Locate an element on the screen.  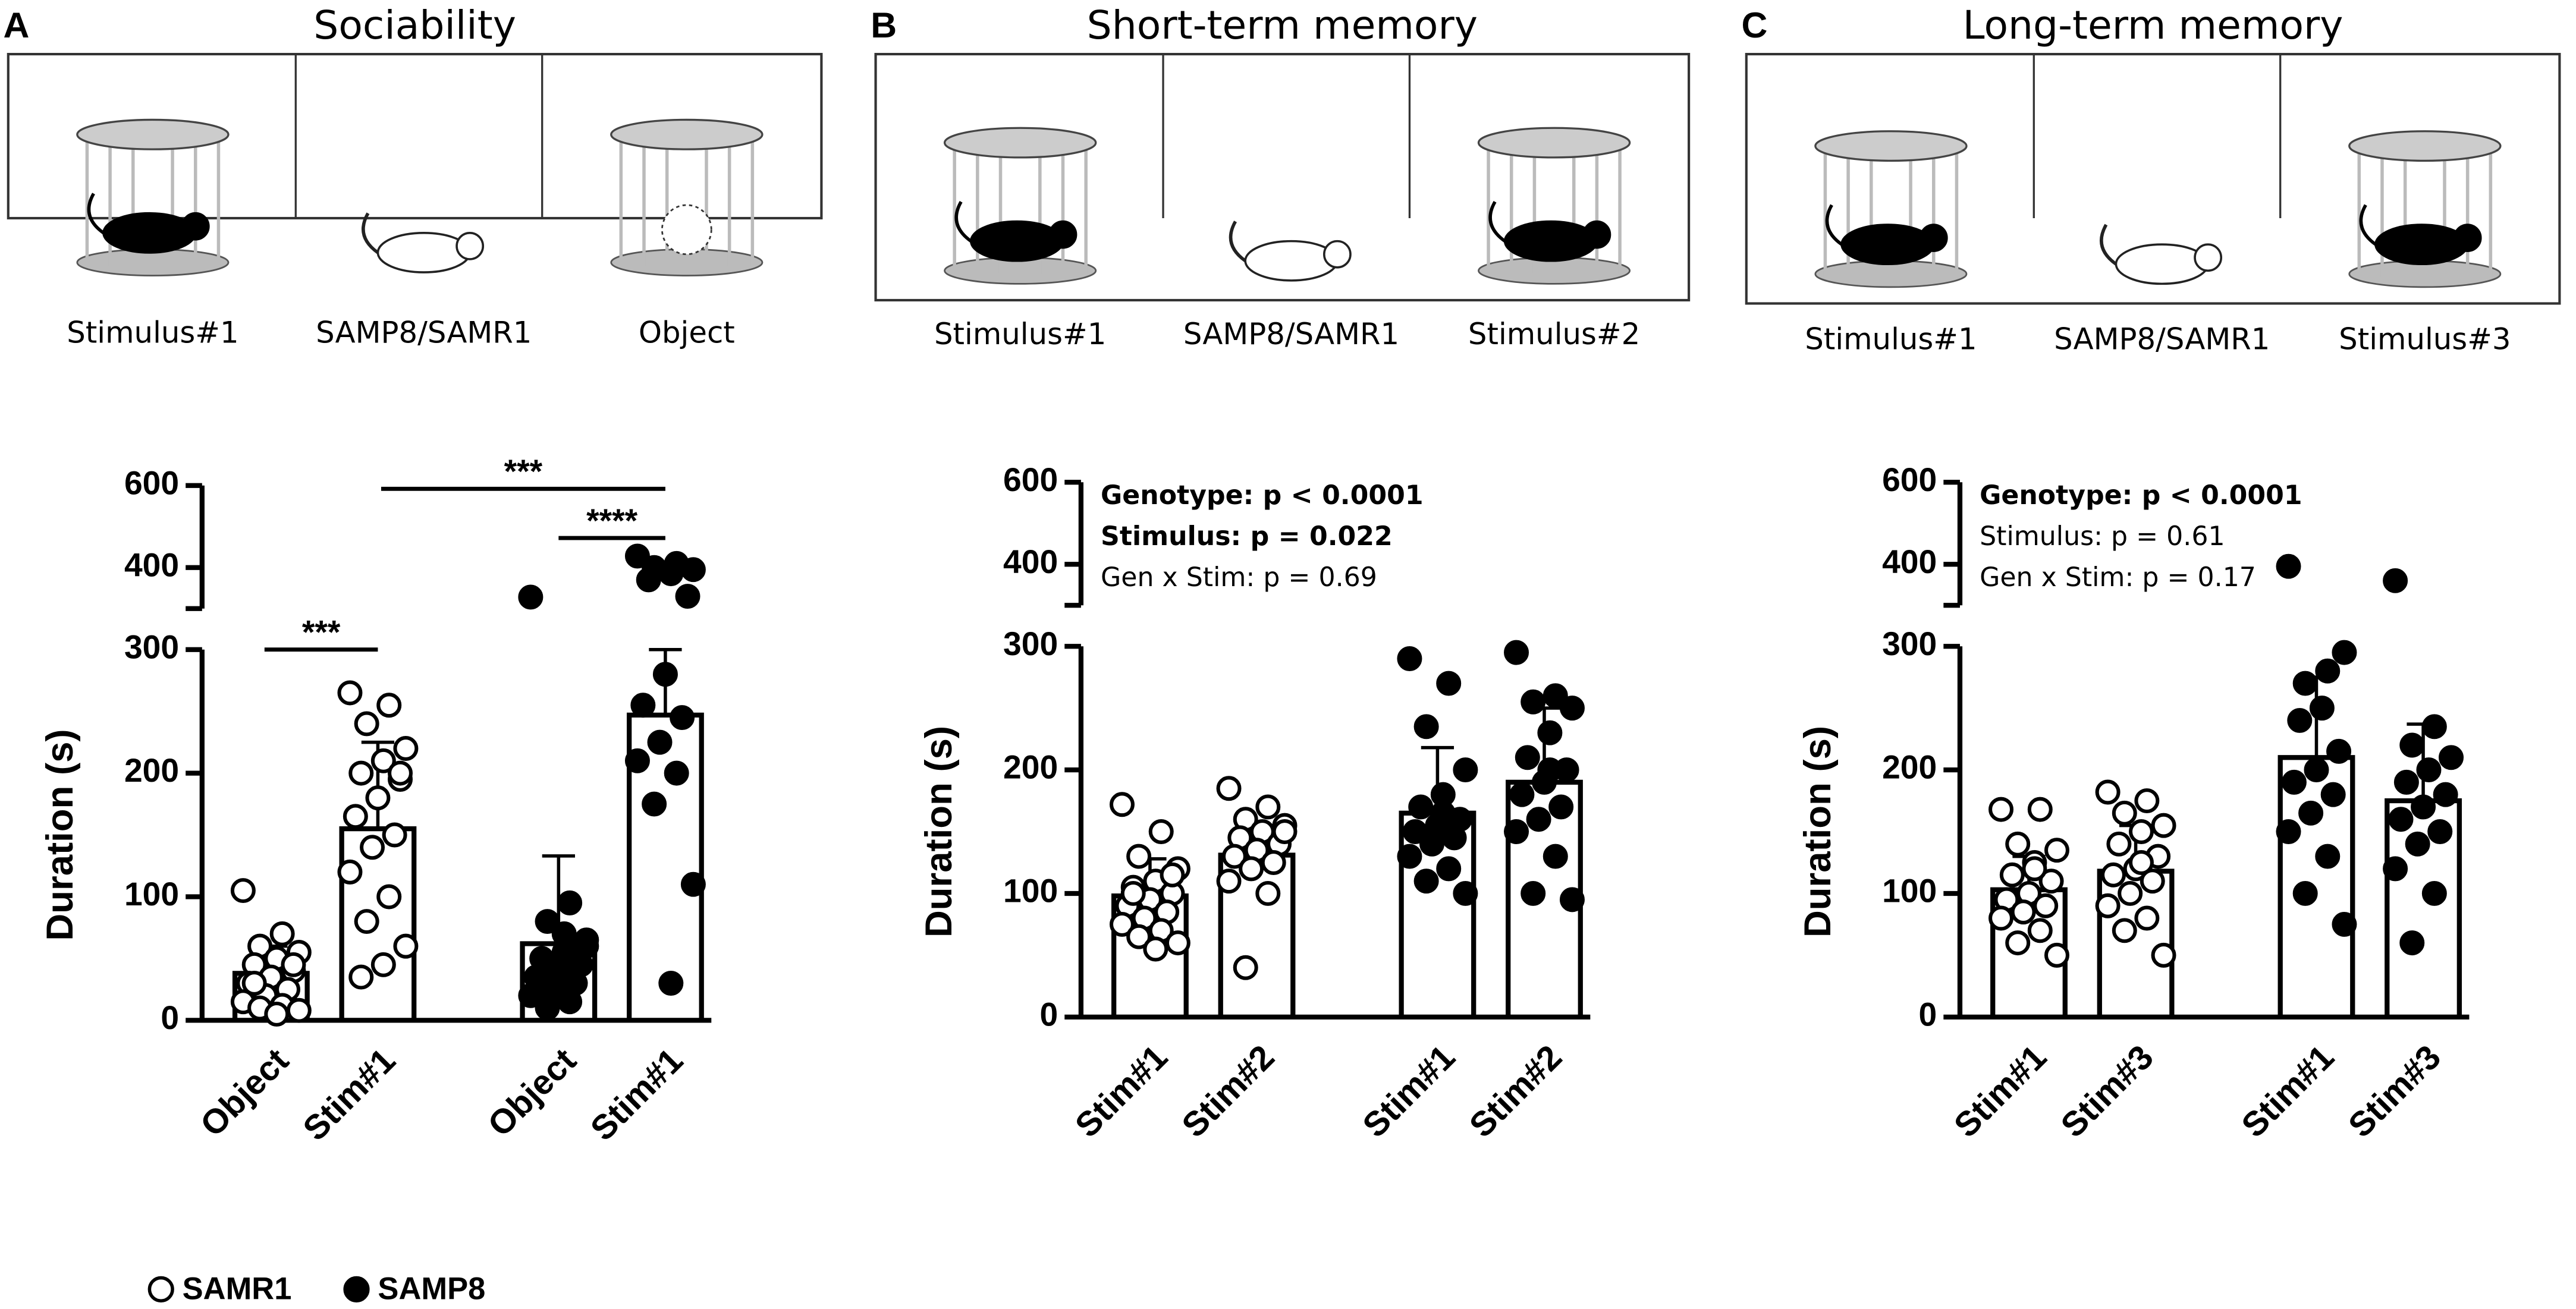
panel-title: Short-term memory is located at coordinates (1282, 25).